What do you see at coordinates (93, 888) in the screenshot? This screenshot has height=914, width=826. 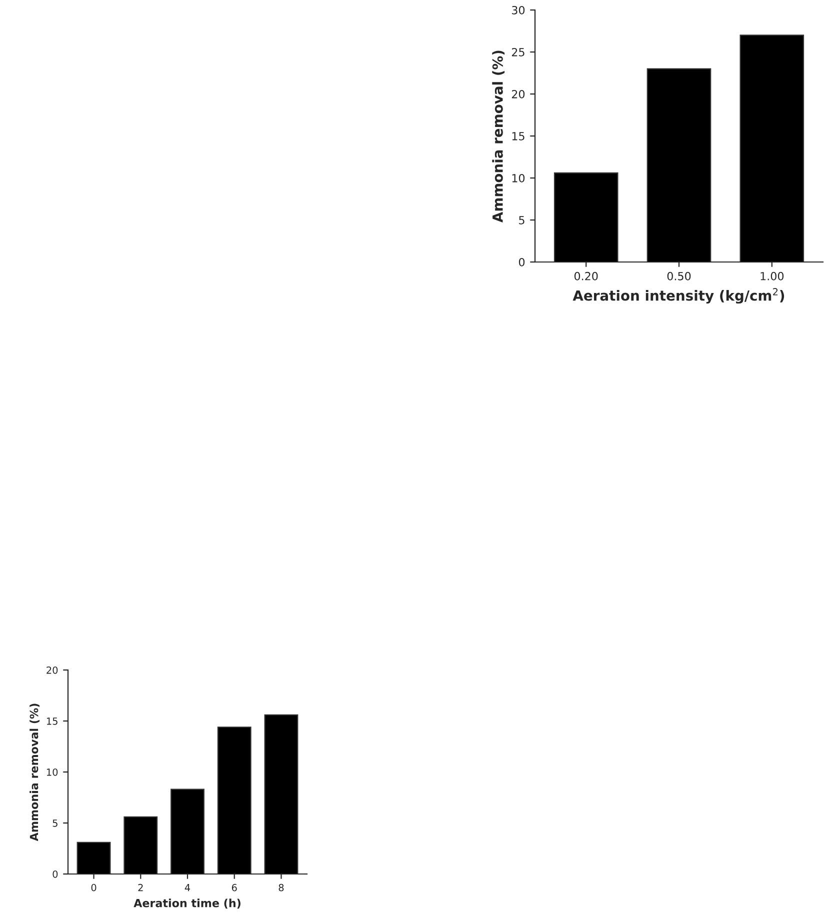 I see `x-tick-label: 0` at bounding box center [93, 888].